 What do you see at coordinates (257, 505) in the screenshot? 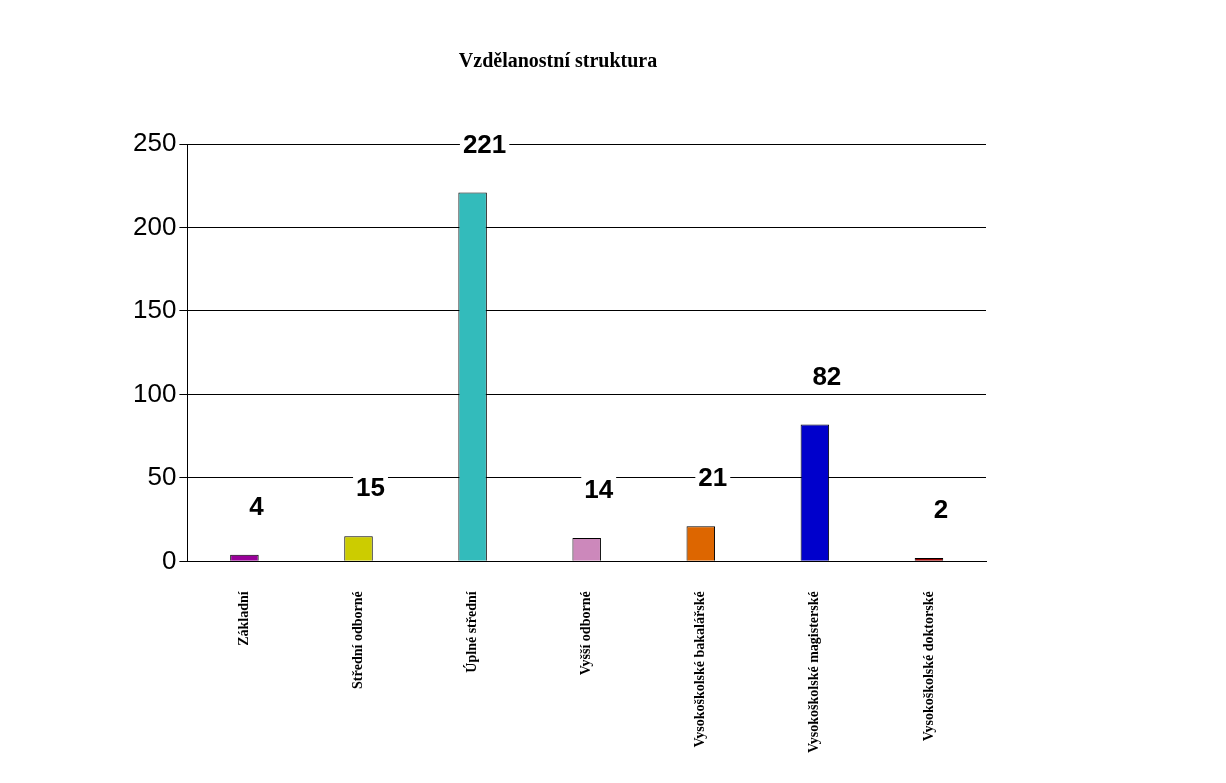
I see `data-label: 4` at bounding box center [257, 505].